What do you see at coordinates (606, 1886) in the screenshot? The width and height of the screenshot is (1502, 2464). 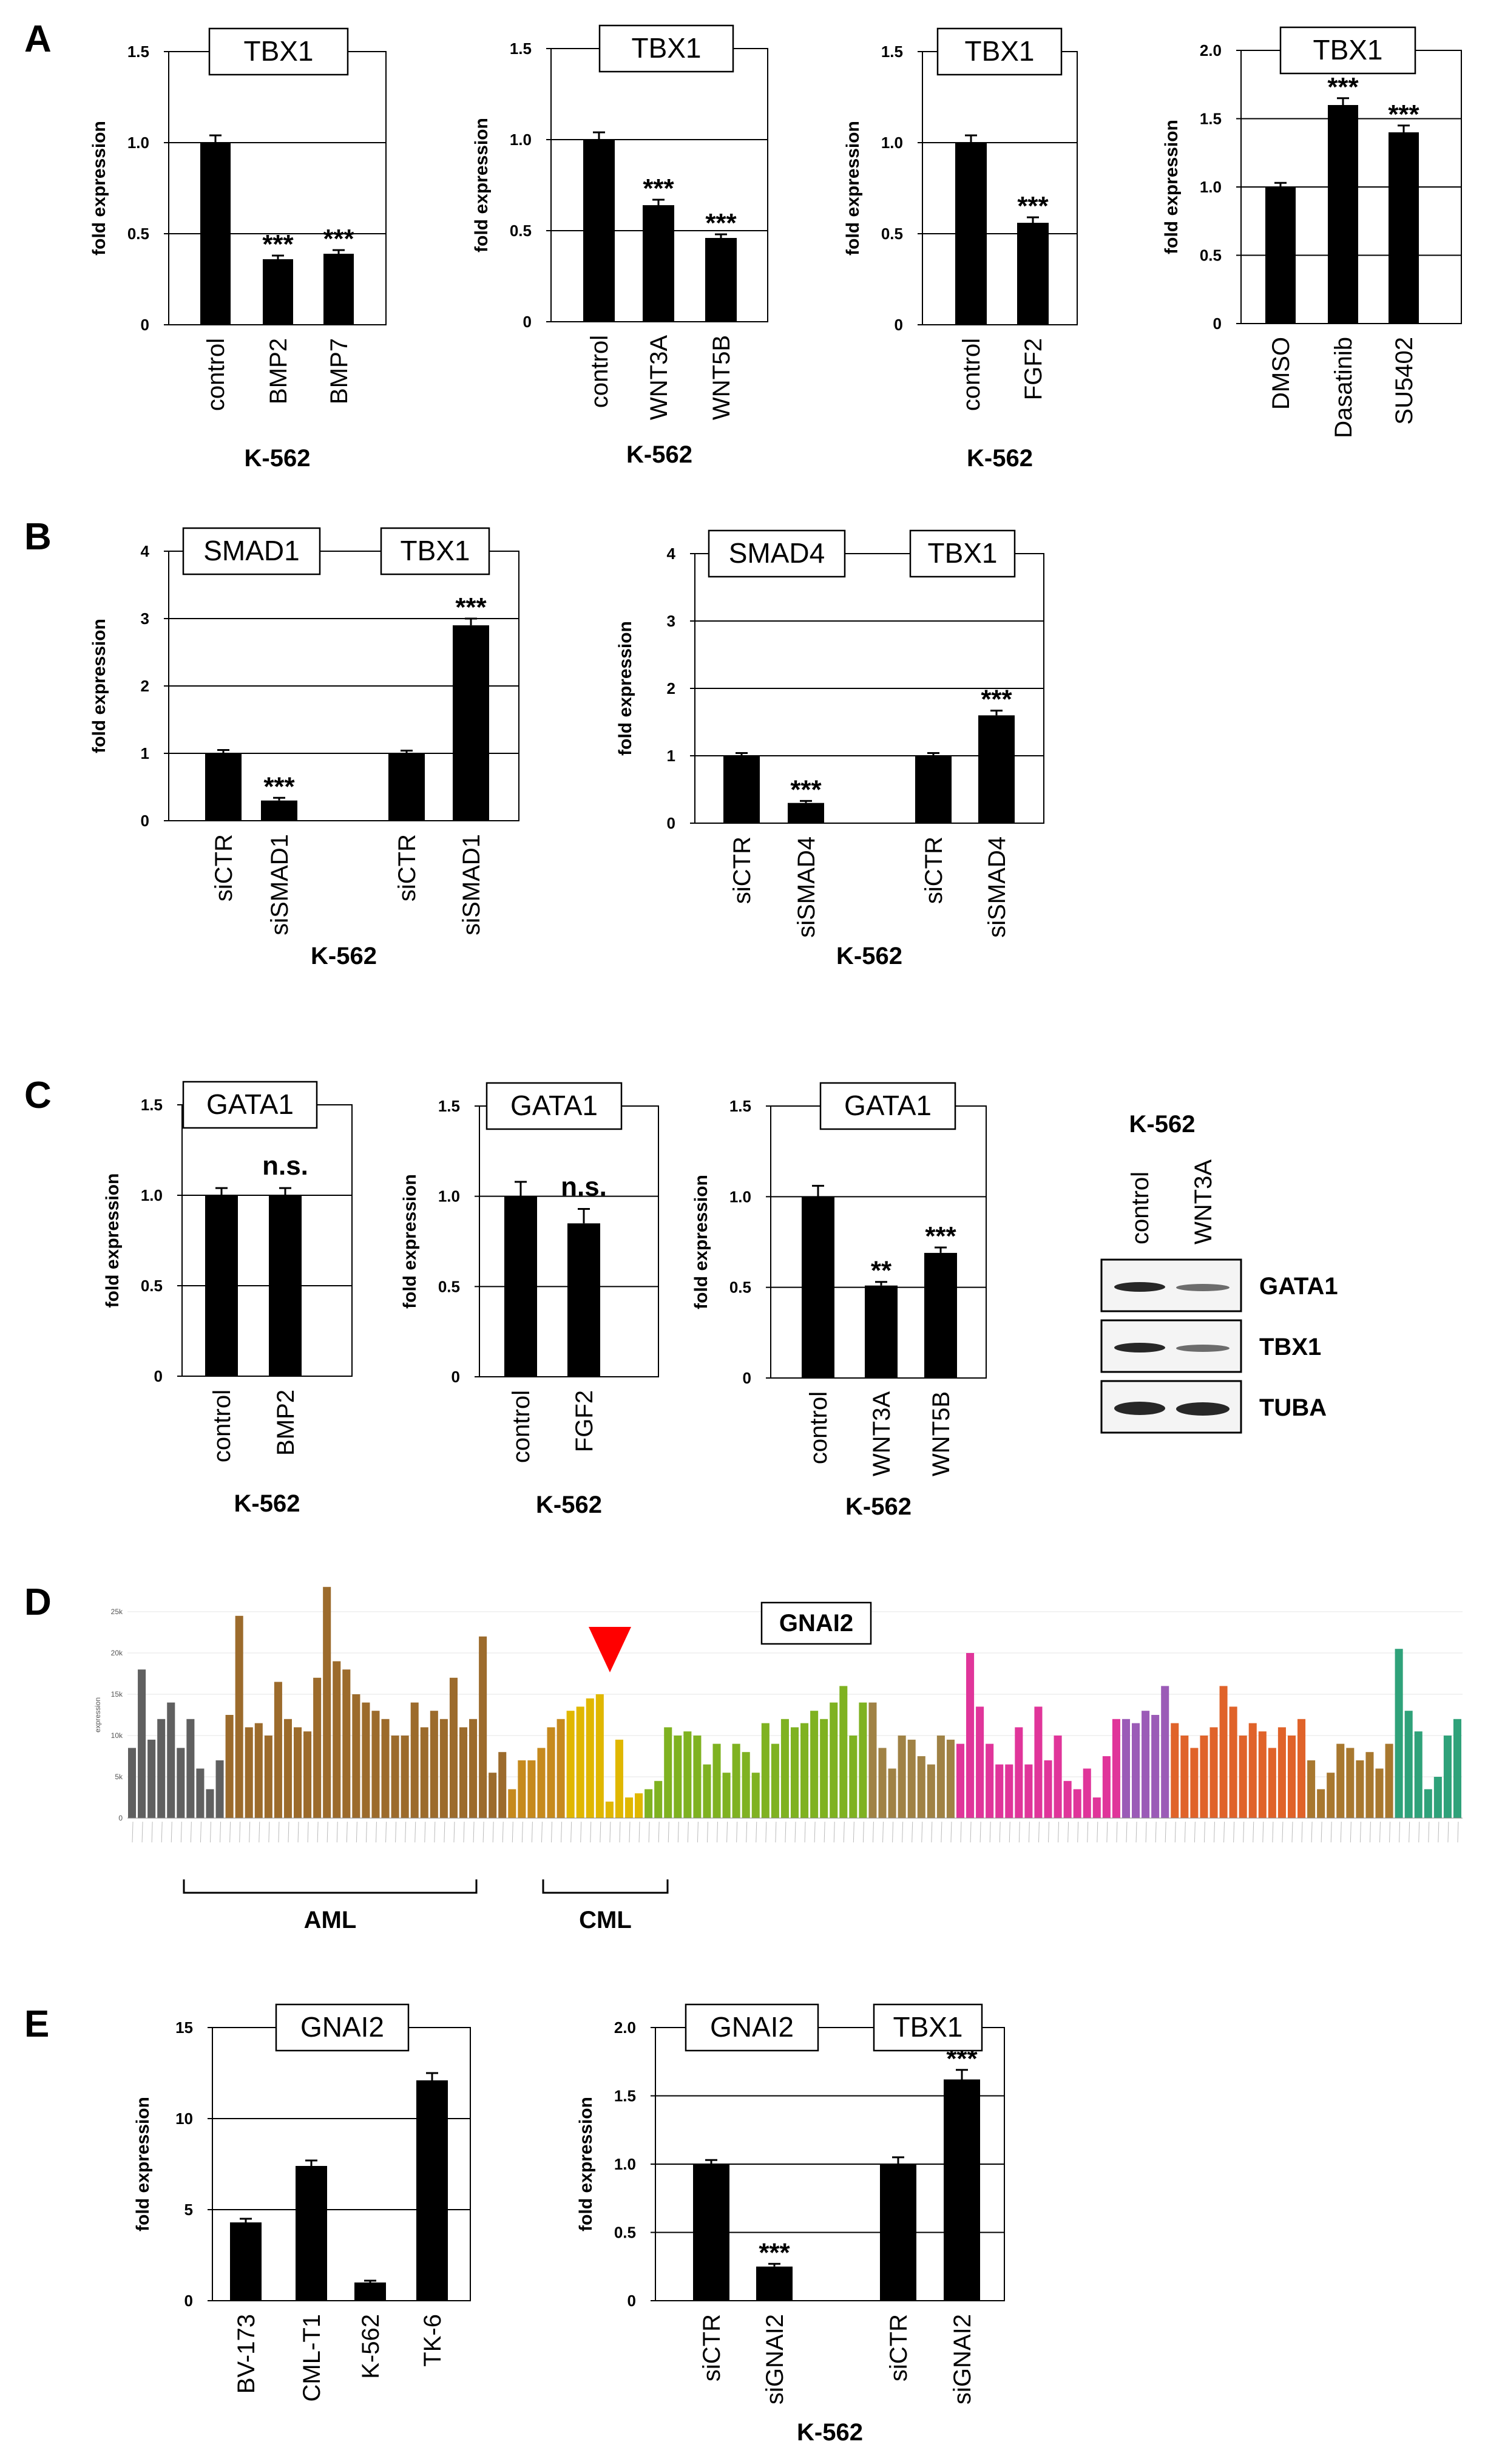 I see `group-bracket` at bounding box center [606, 1886].